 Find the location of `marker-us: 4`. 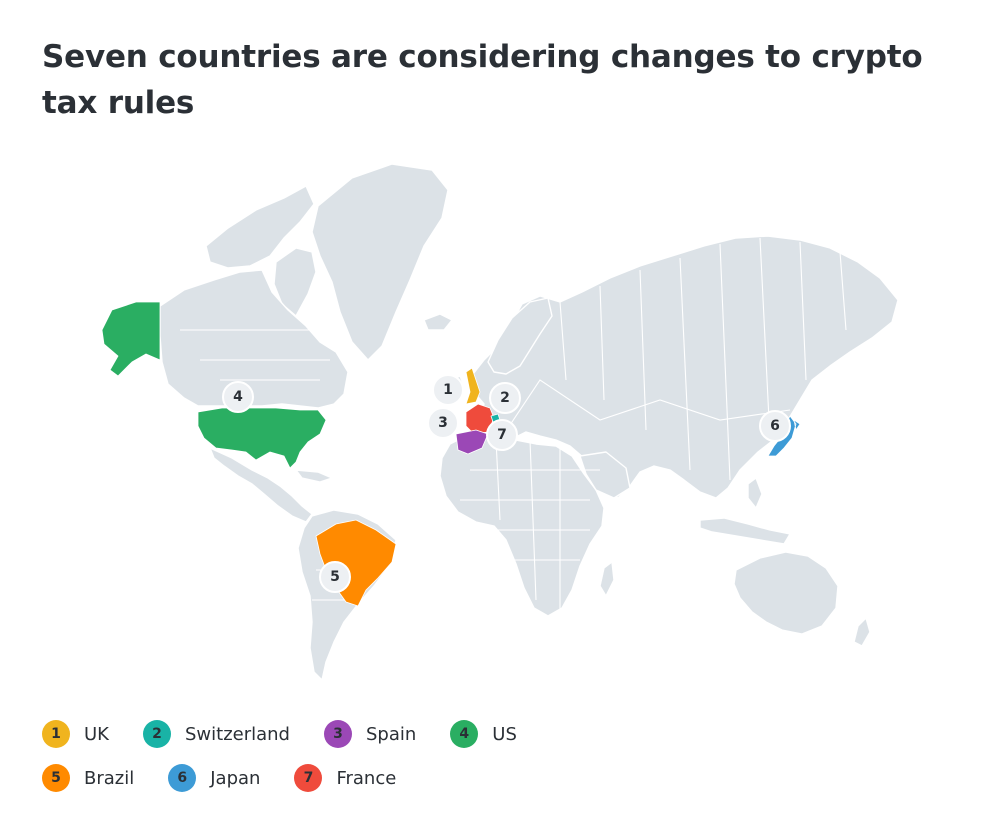

marker-us: 4 is located at coordinates (238, 397).